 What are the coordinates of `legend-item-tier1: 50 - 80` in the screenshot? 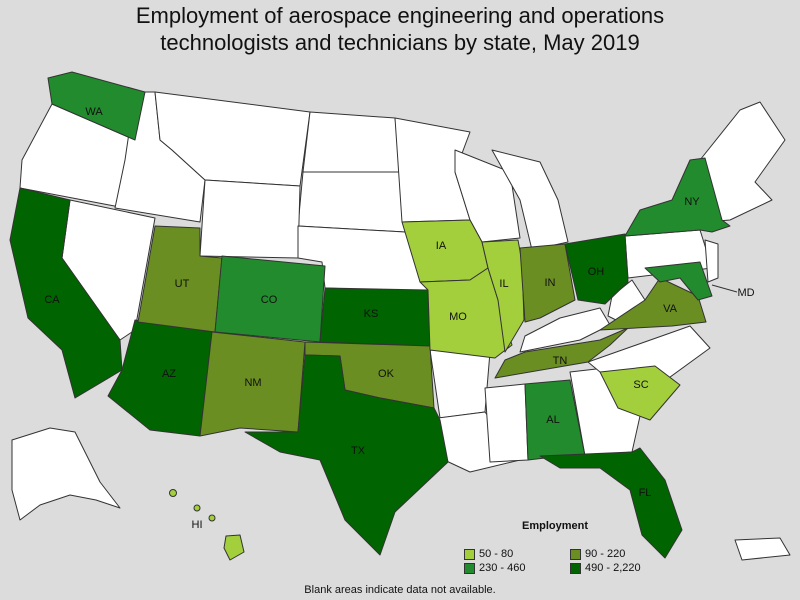 It's located at (488, 554).